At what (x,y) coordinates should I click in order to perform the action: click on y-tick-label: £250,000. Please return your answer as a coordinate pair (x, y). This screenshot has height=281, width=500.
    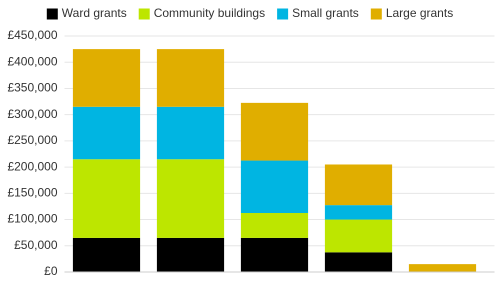
    Looking at the image, I should click on (32, 140).